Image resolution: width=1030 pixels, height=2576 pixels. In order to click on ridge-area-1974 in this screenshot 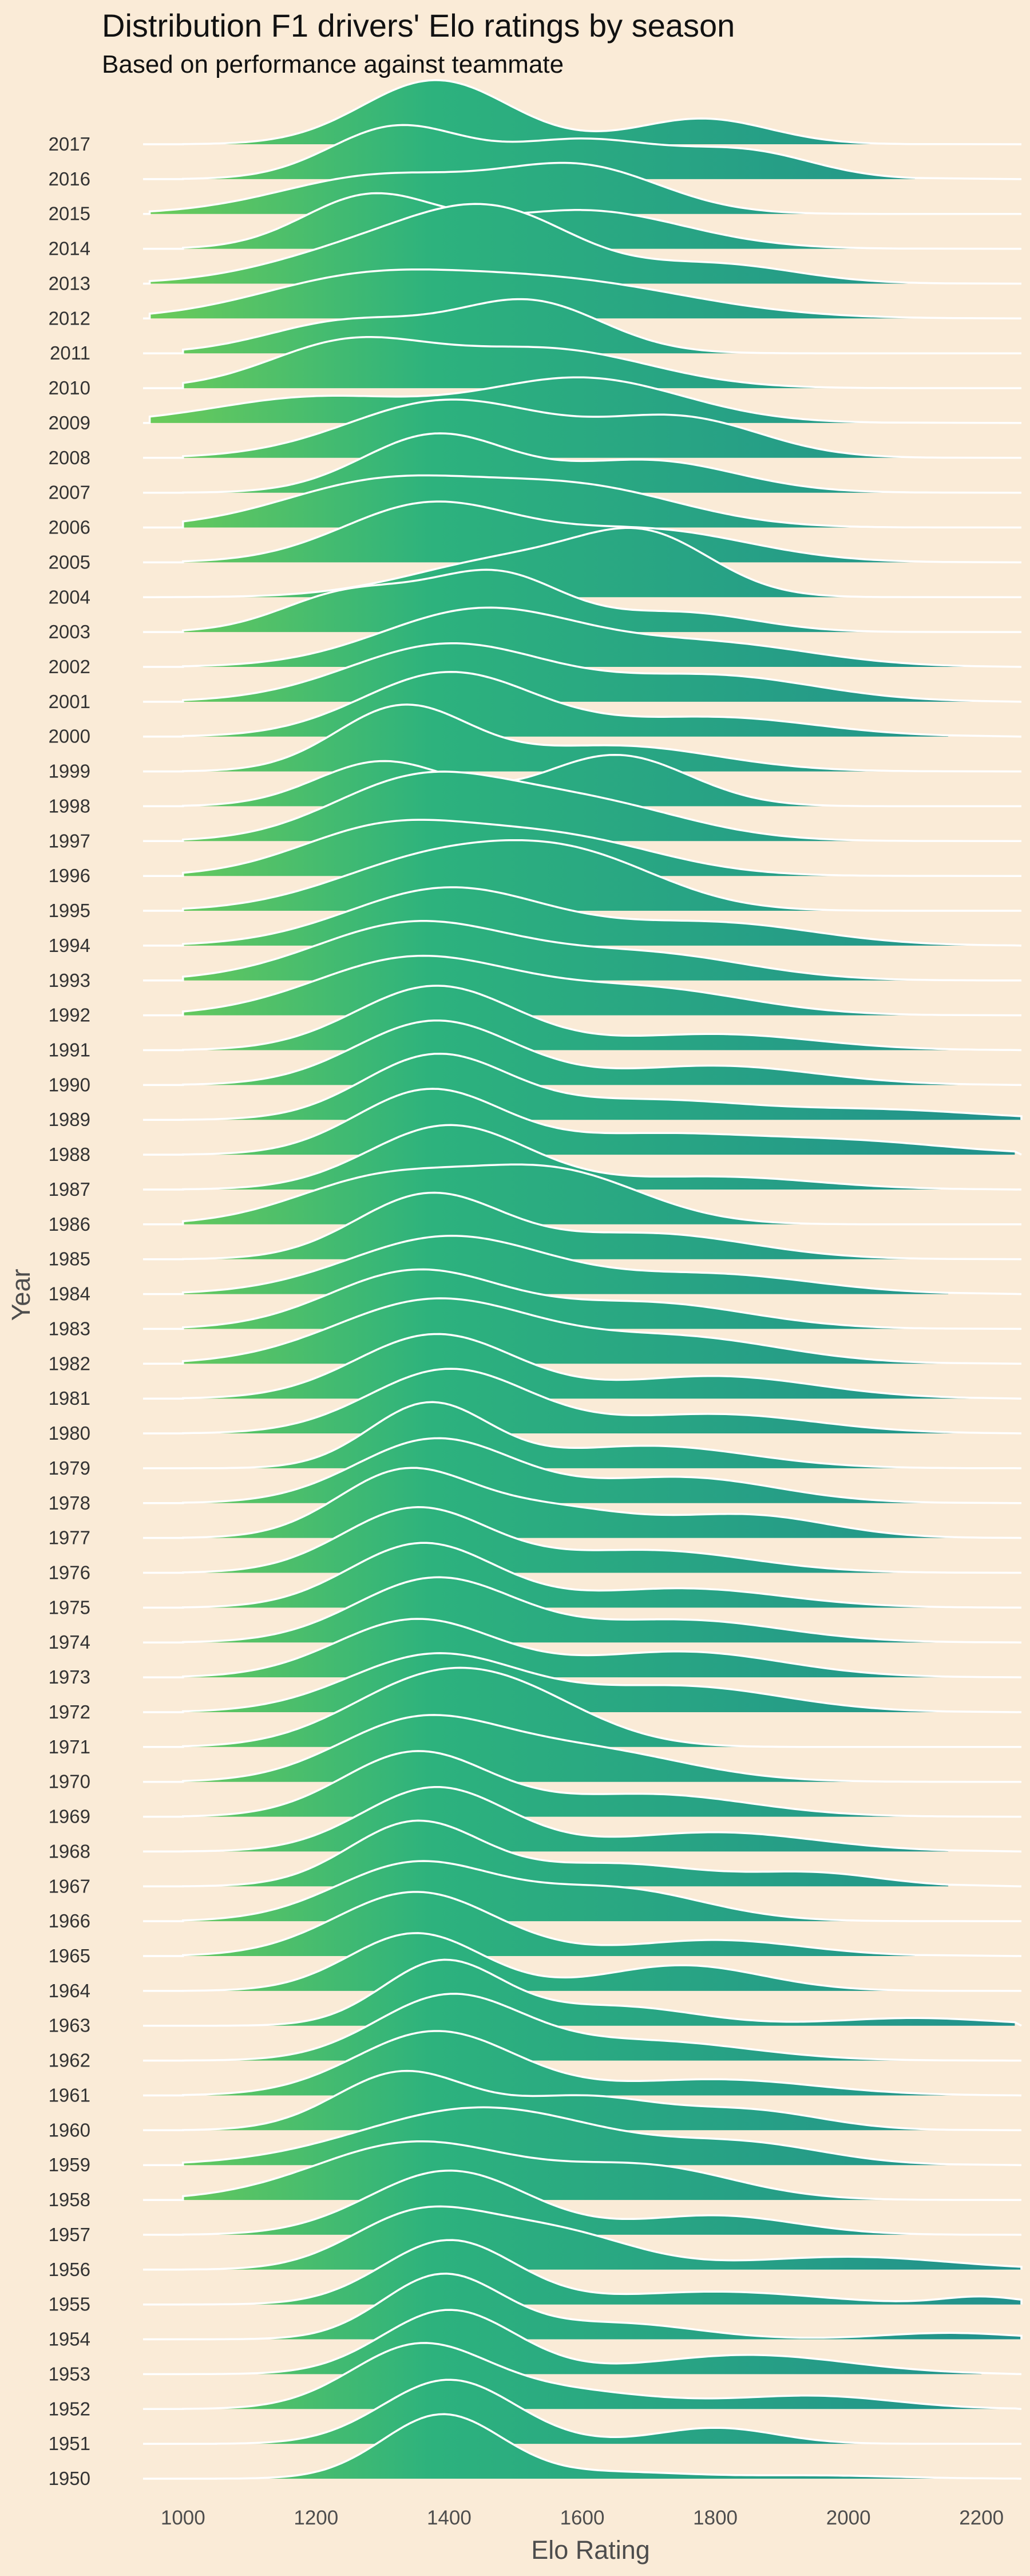, I will do `click(582, 1610)`.